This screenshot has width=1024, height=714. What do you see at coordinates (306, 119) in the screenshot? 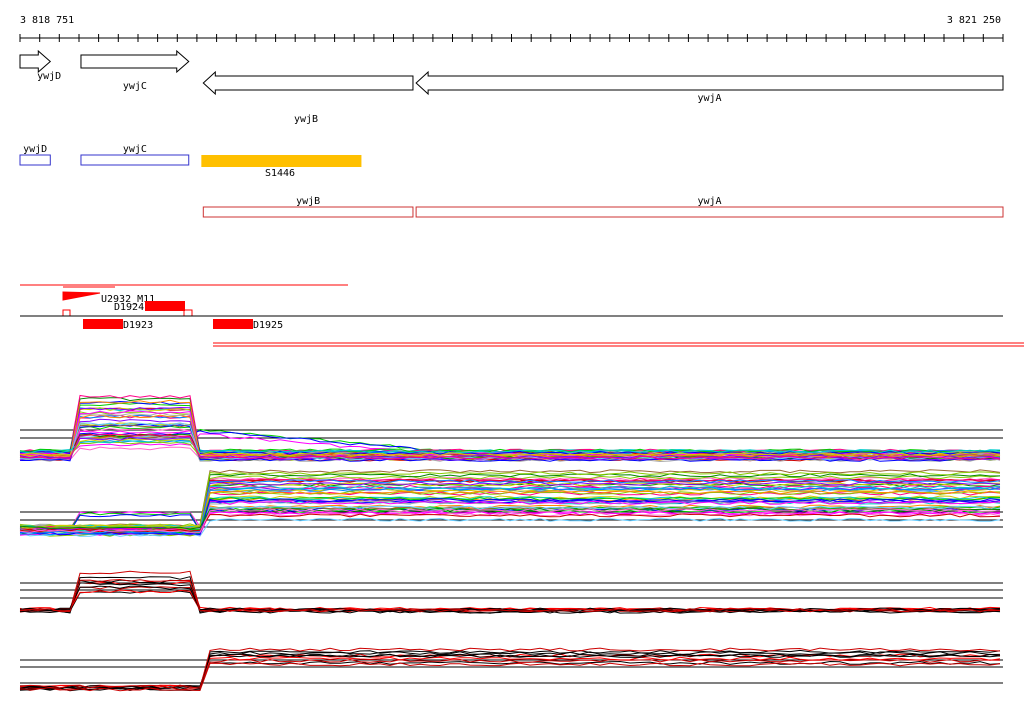
I see `gene-label-ywjb: ywjB` at bounding box center [306, 119].